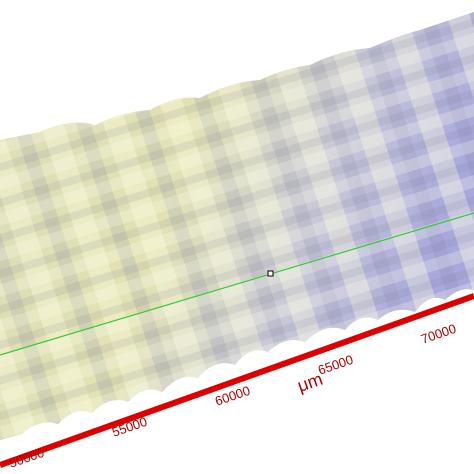 This screenshot has height=474, width=474. Describe the element at coordinates (335, 365) in the screenshot. I see `tick-label: 65000` at that location.